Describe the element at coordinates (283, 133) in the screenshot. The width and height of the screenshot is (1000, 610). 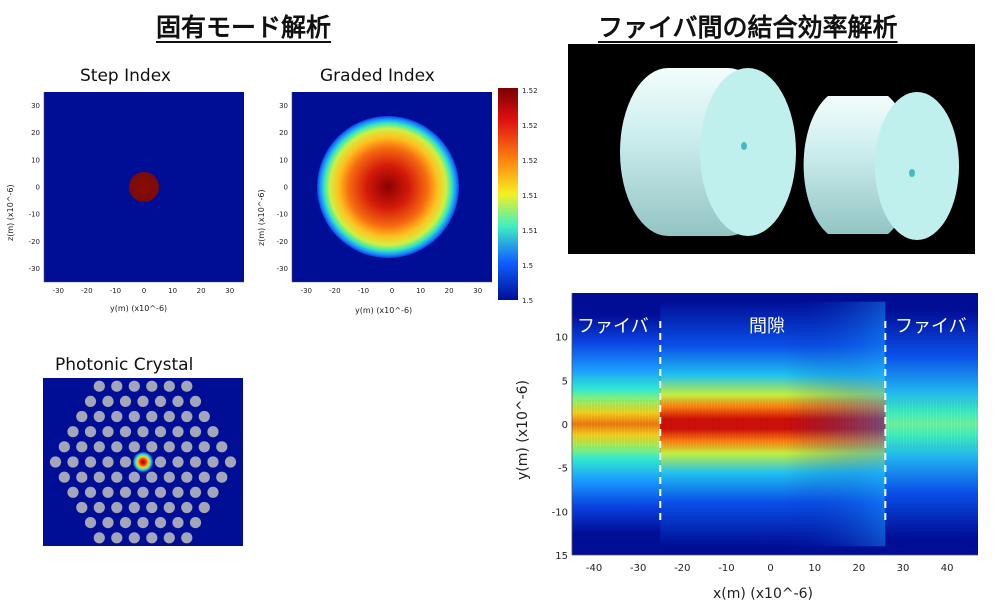
I see `graded-index-ytick: 20` at that location.